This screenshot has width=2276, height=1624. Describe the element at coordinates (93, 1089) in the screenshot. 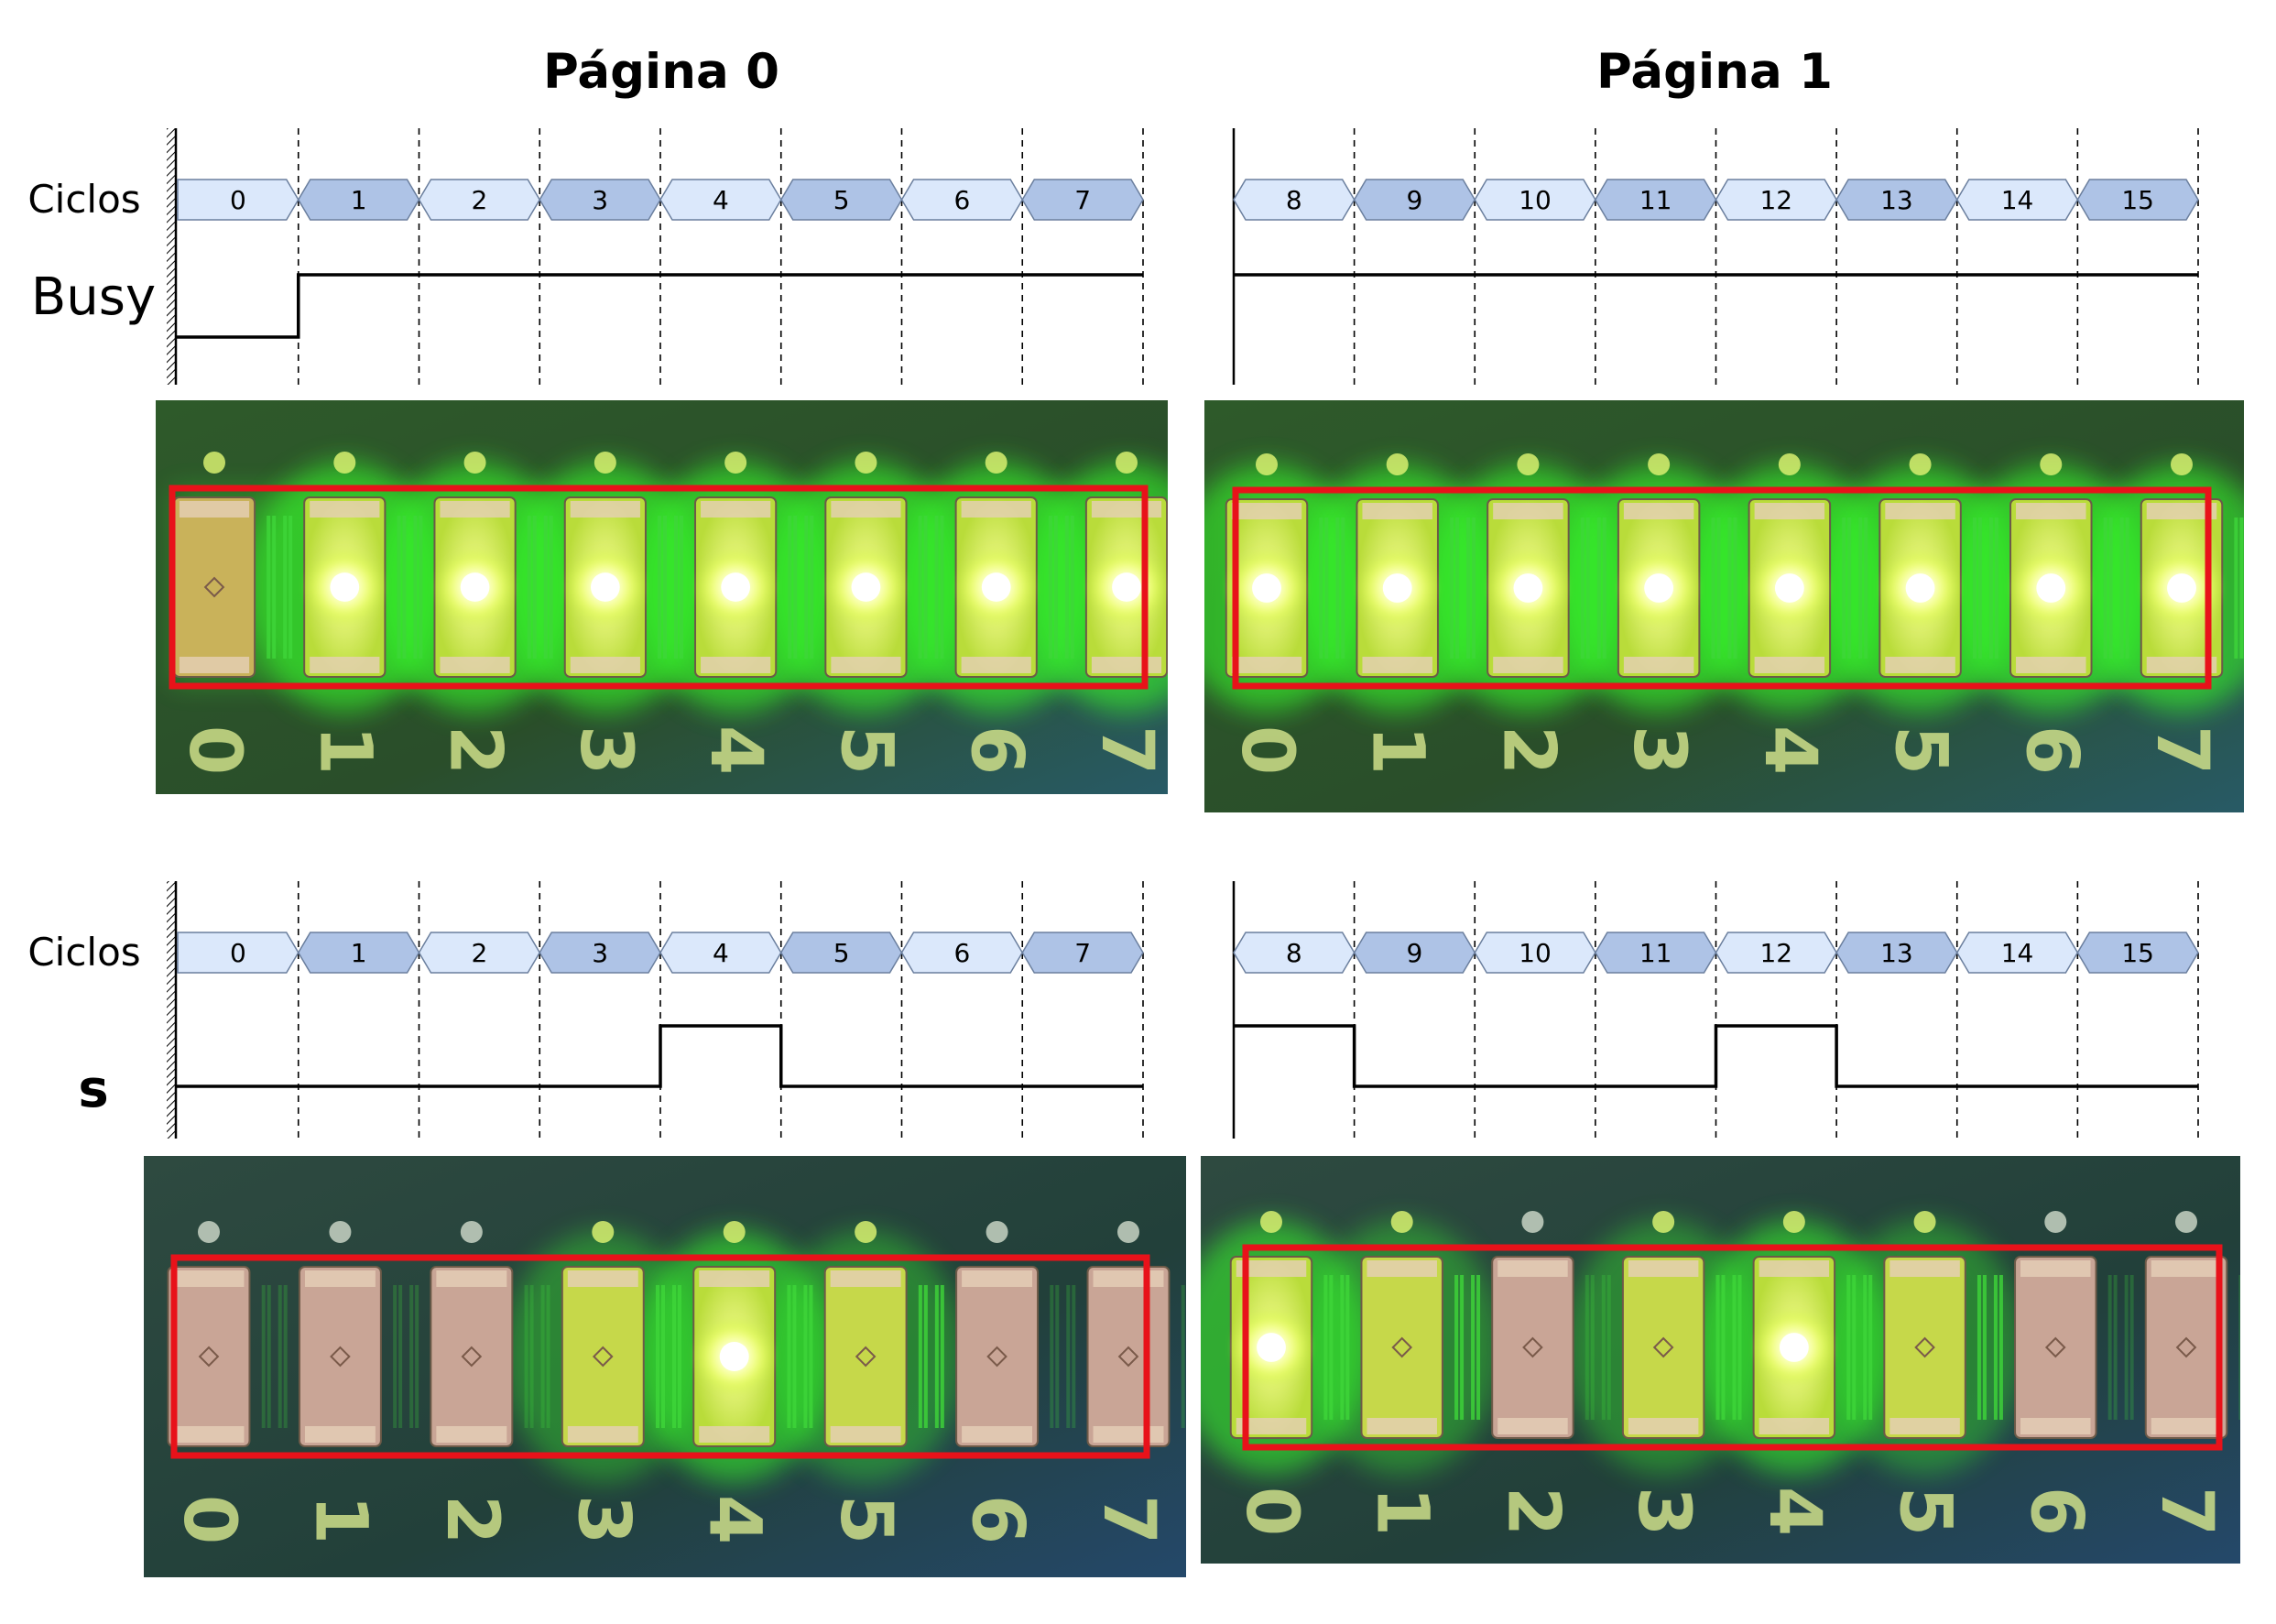

I see `s-label: s` at that location.